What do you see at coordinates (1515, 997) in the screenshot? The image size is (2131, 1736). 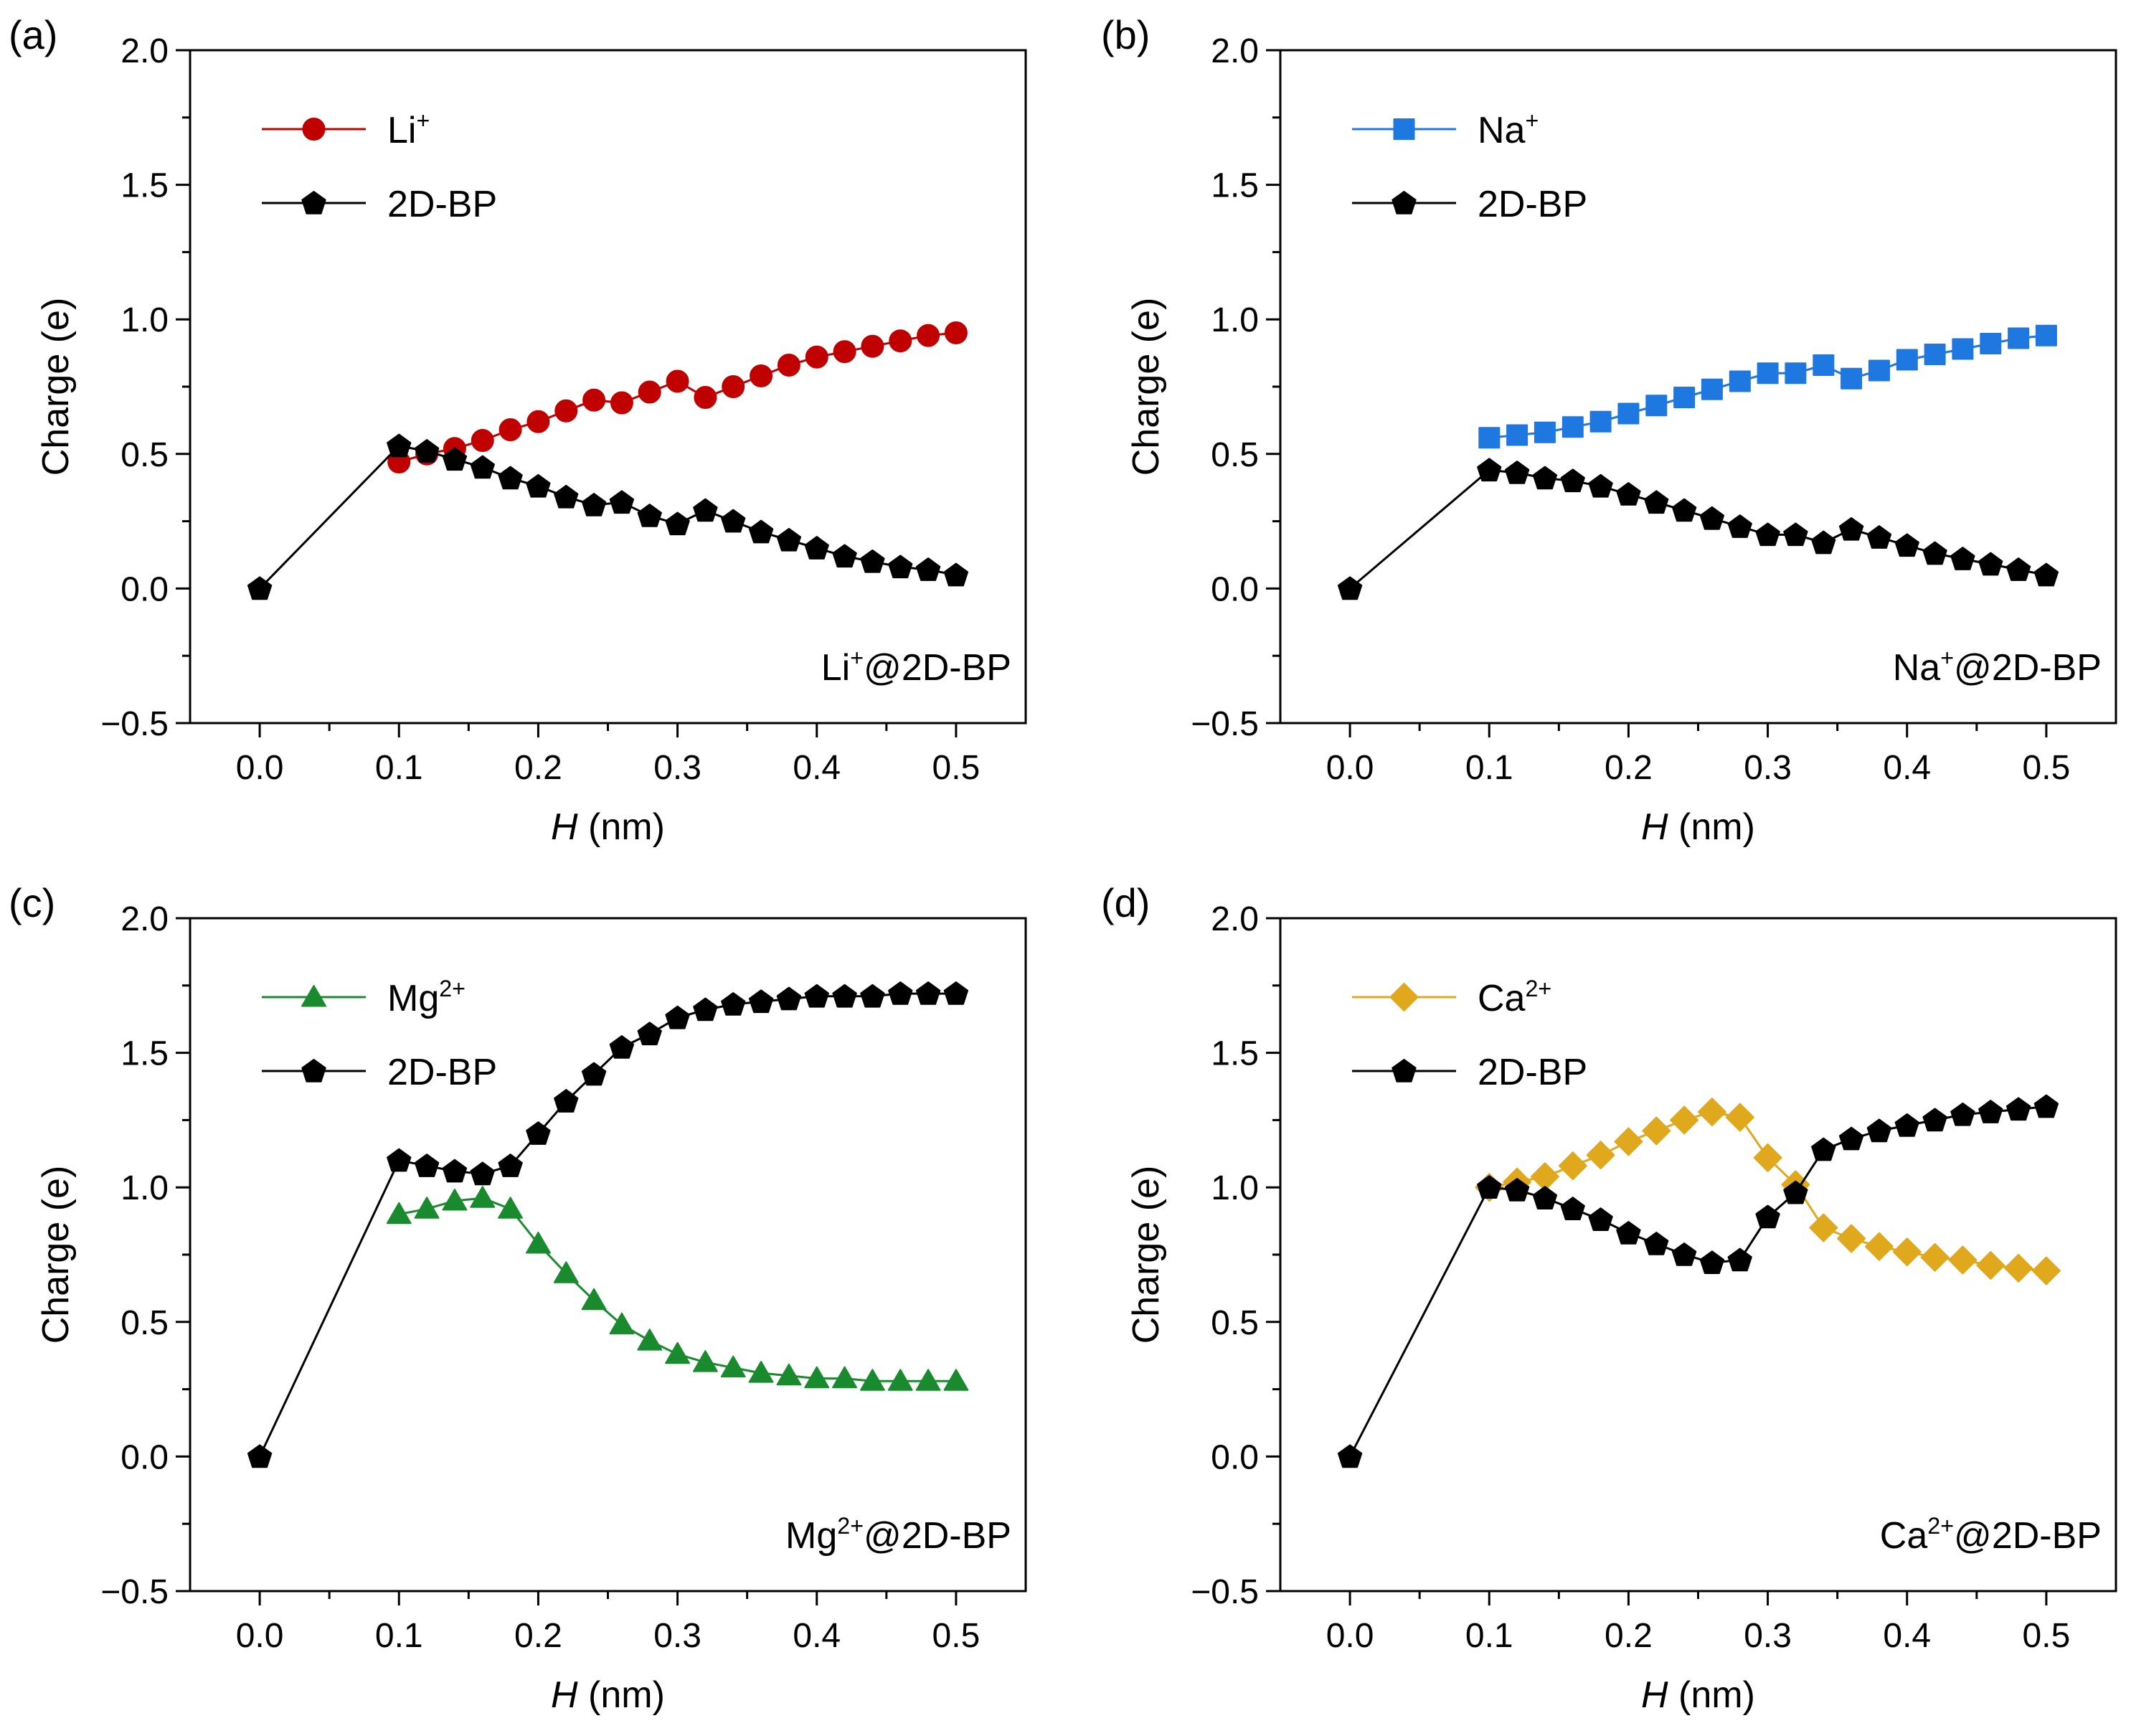 I see `legend-label: Ca2+` at bounding box center [1515, 997].